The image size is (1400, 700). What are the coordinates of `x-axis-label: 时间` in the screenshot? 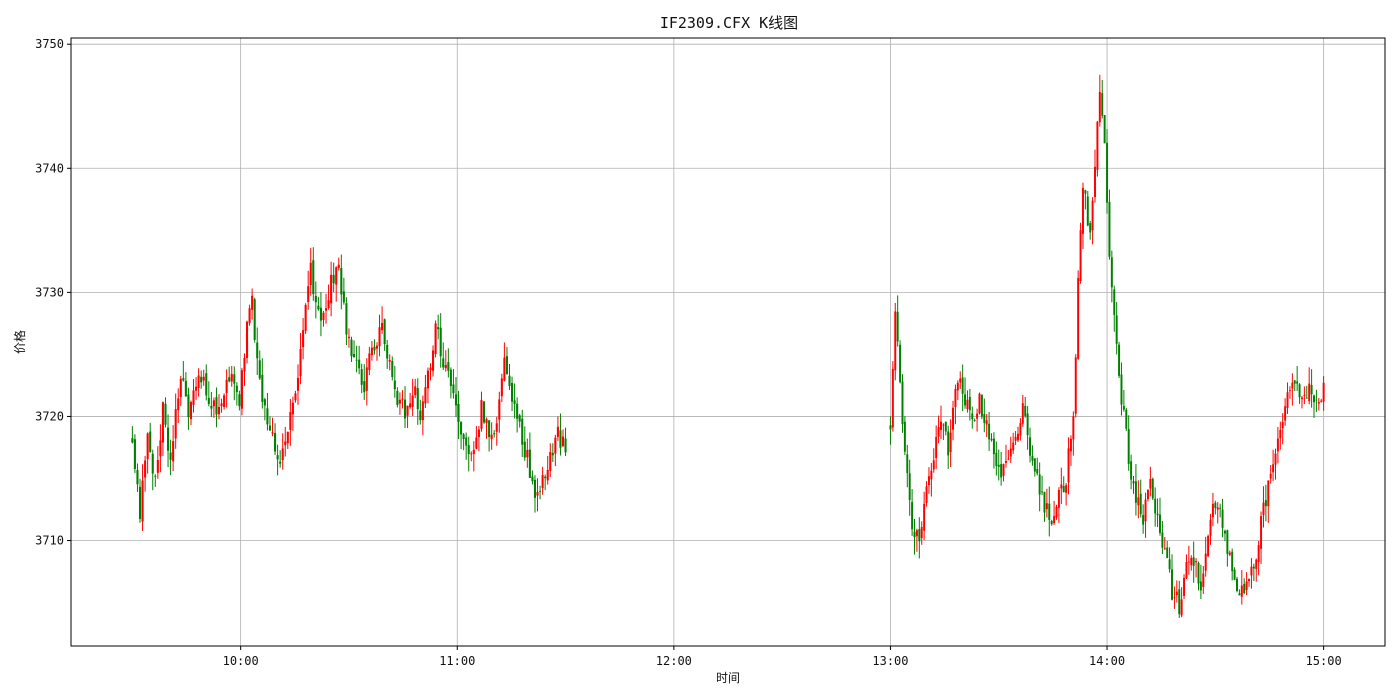 It's located at (728, 678).